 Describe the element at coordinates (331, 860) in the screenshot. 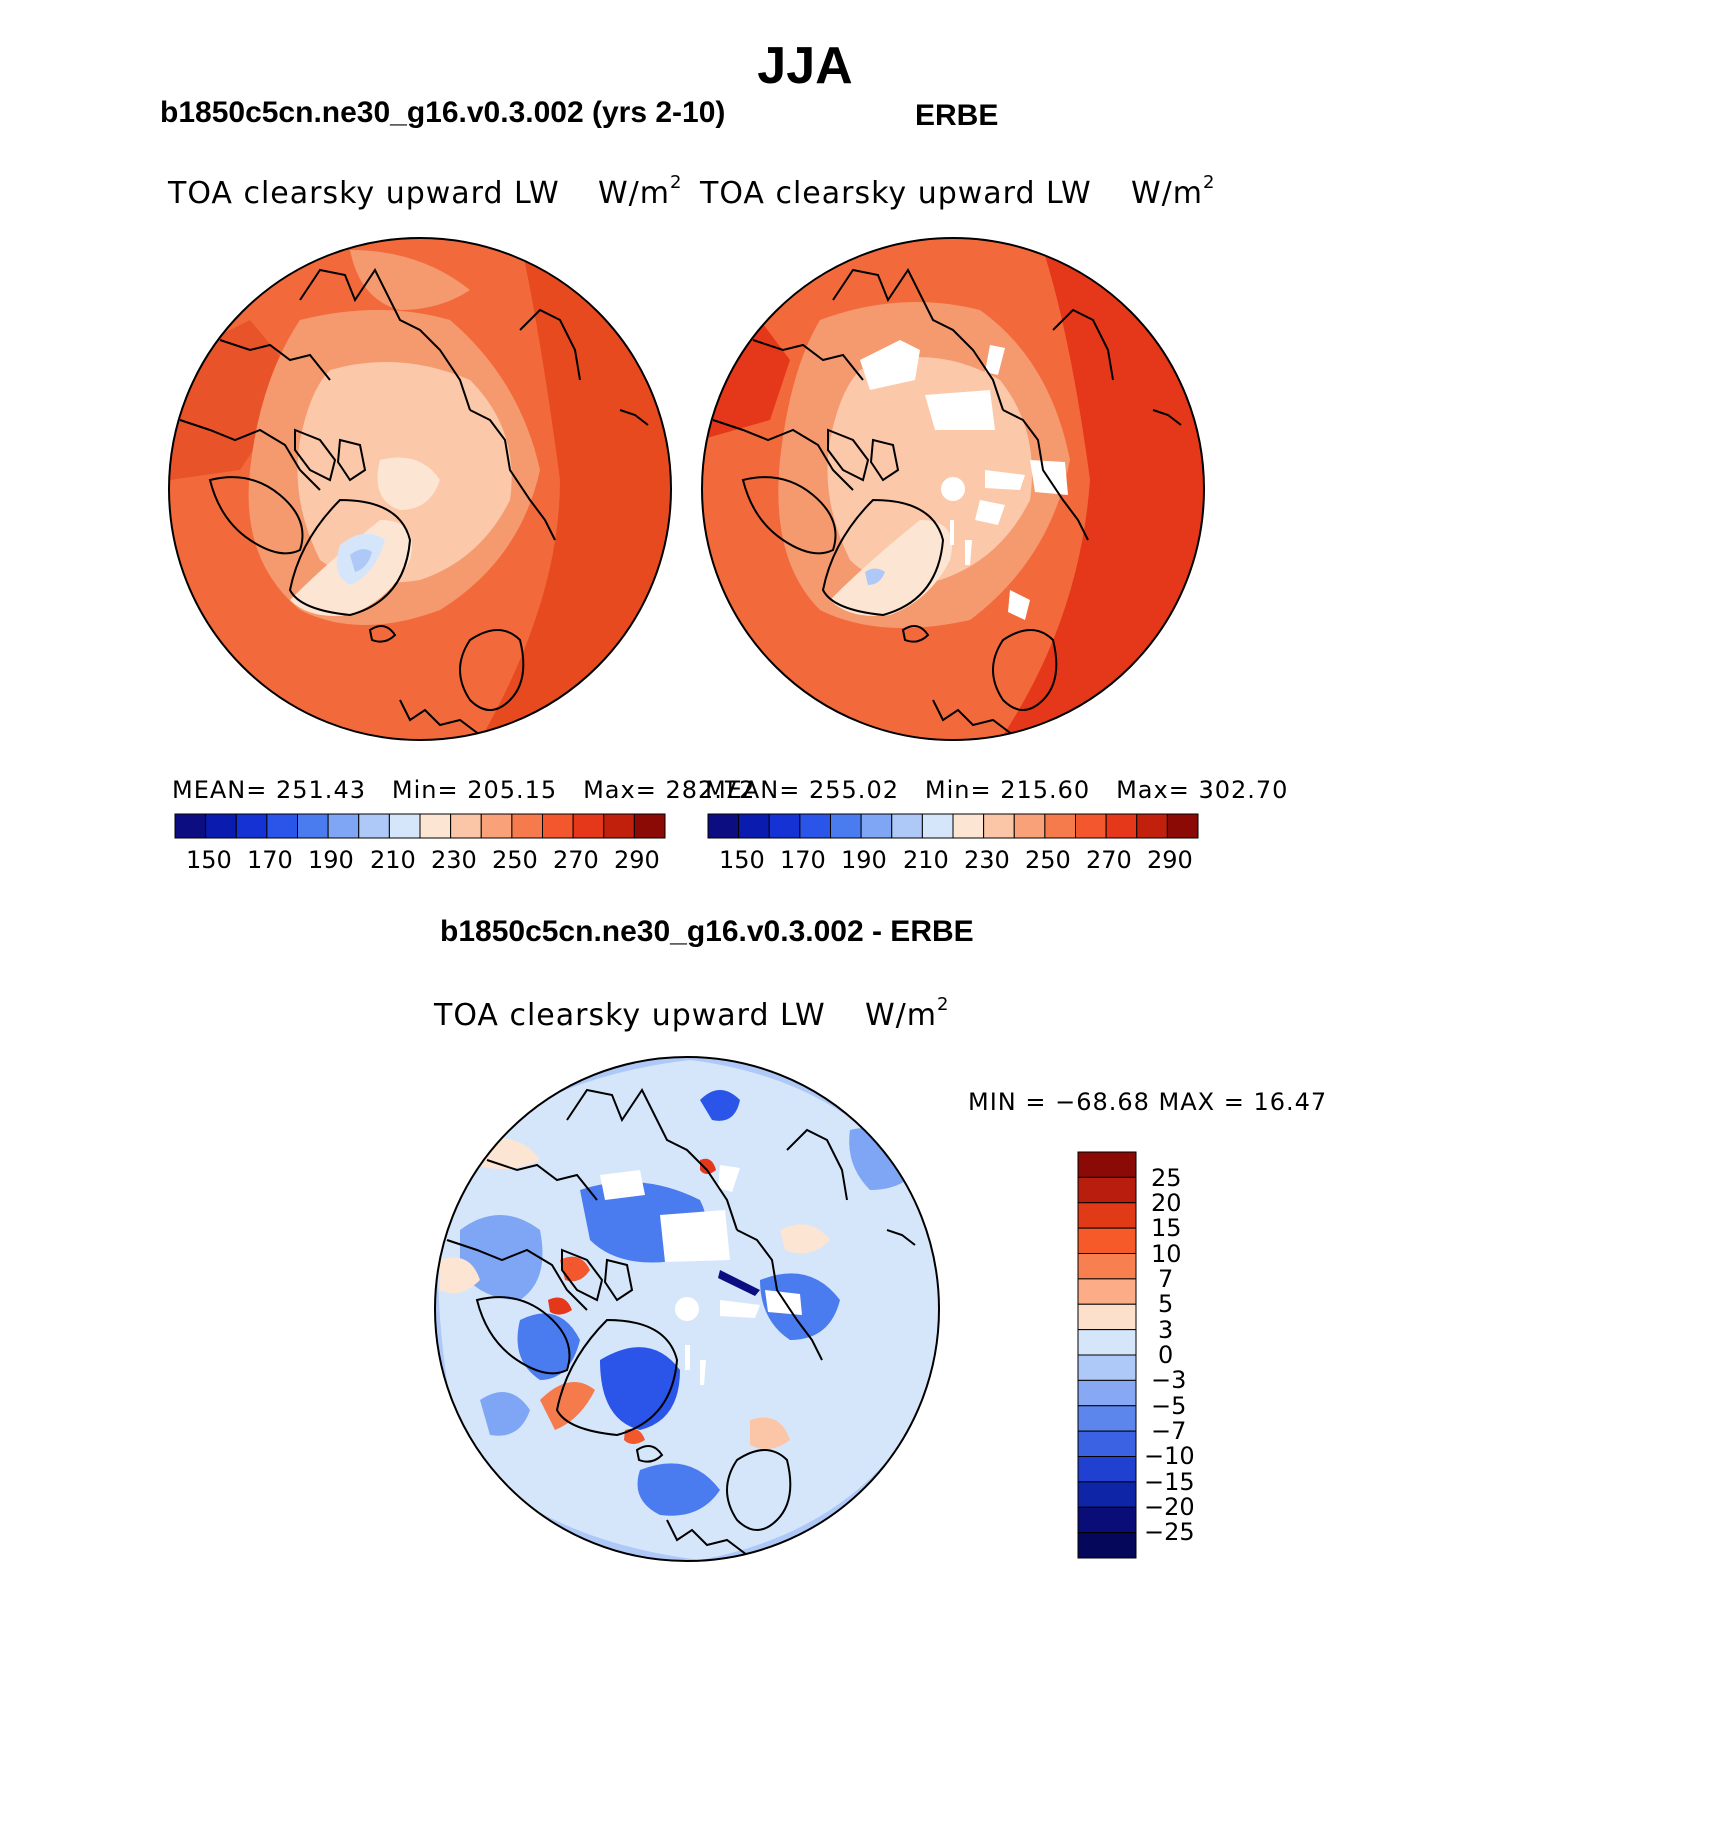

I see `cbar1-tick: 190` at that location.